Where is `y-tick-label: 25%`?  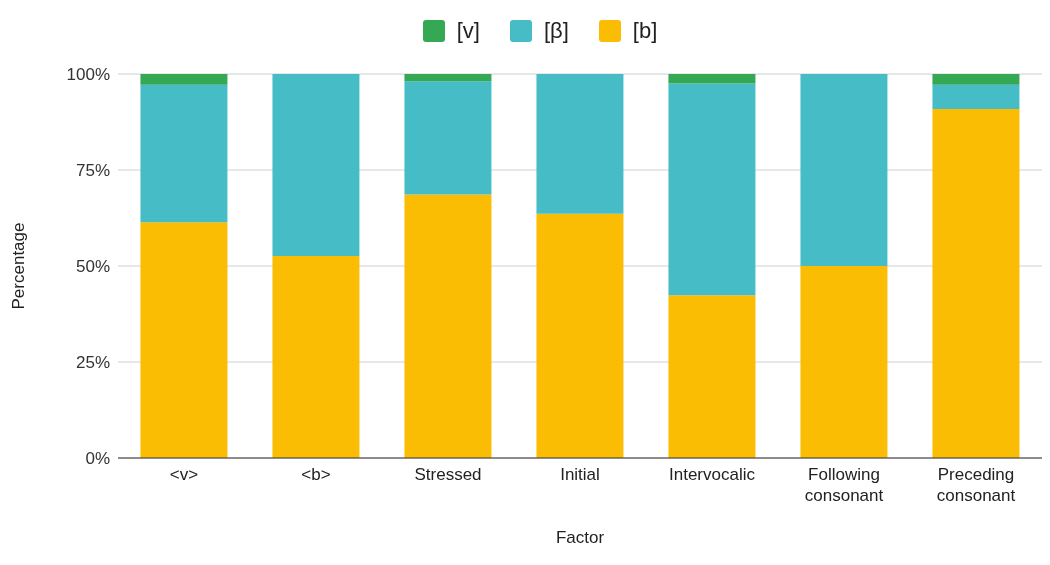 y-tick-label: 25% is located at coordinates (92, 363).